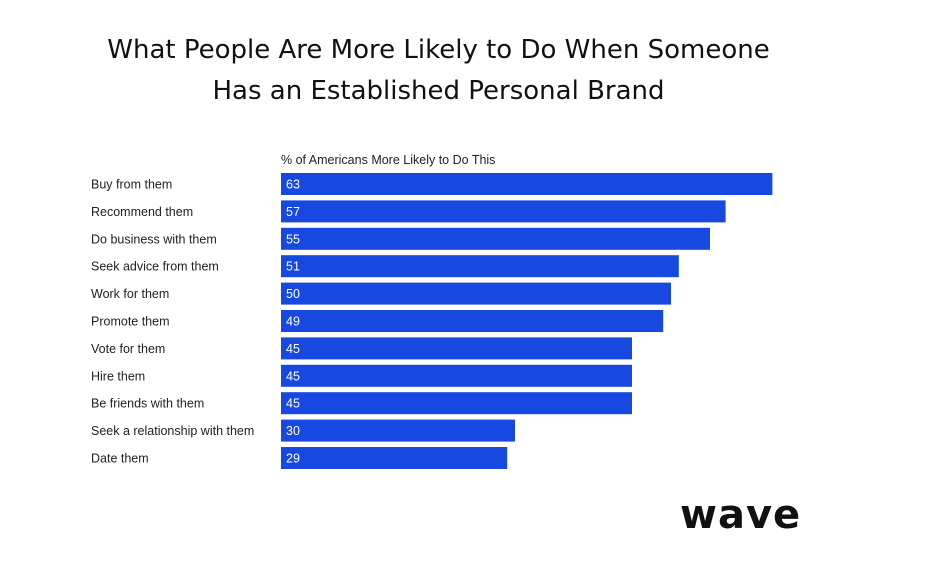  What do you see at coordinates (130, 294) in the screenshot?
I see `category-label: Work for them` at bounding box center [130, 294].